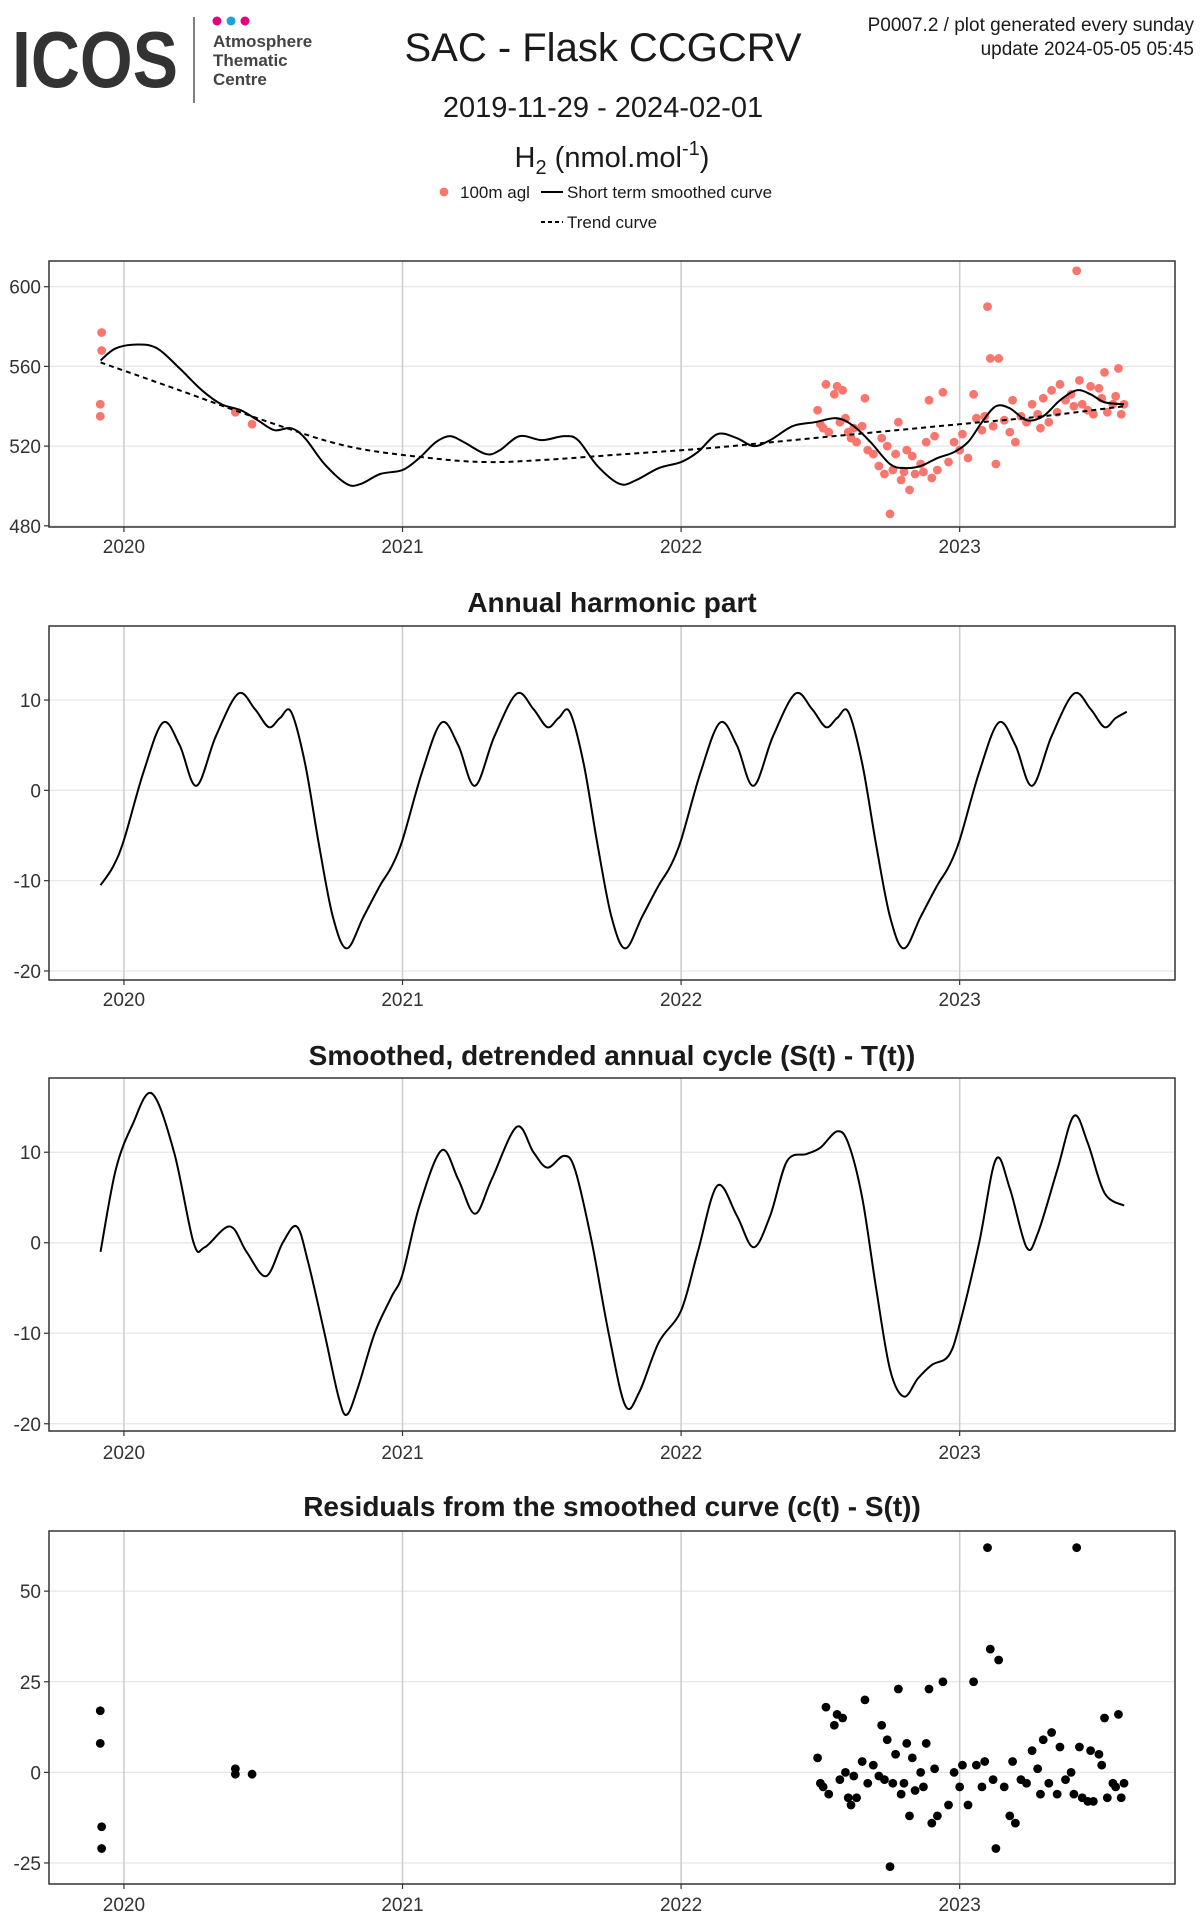 The width and height of the screenshot is (1200, 1920). I want to click on curve, so click(612, 412).